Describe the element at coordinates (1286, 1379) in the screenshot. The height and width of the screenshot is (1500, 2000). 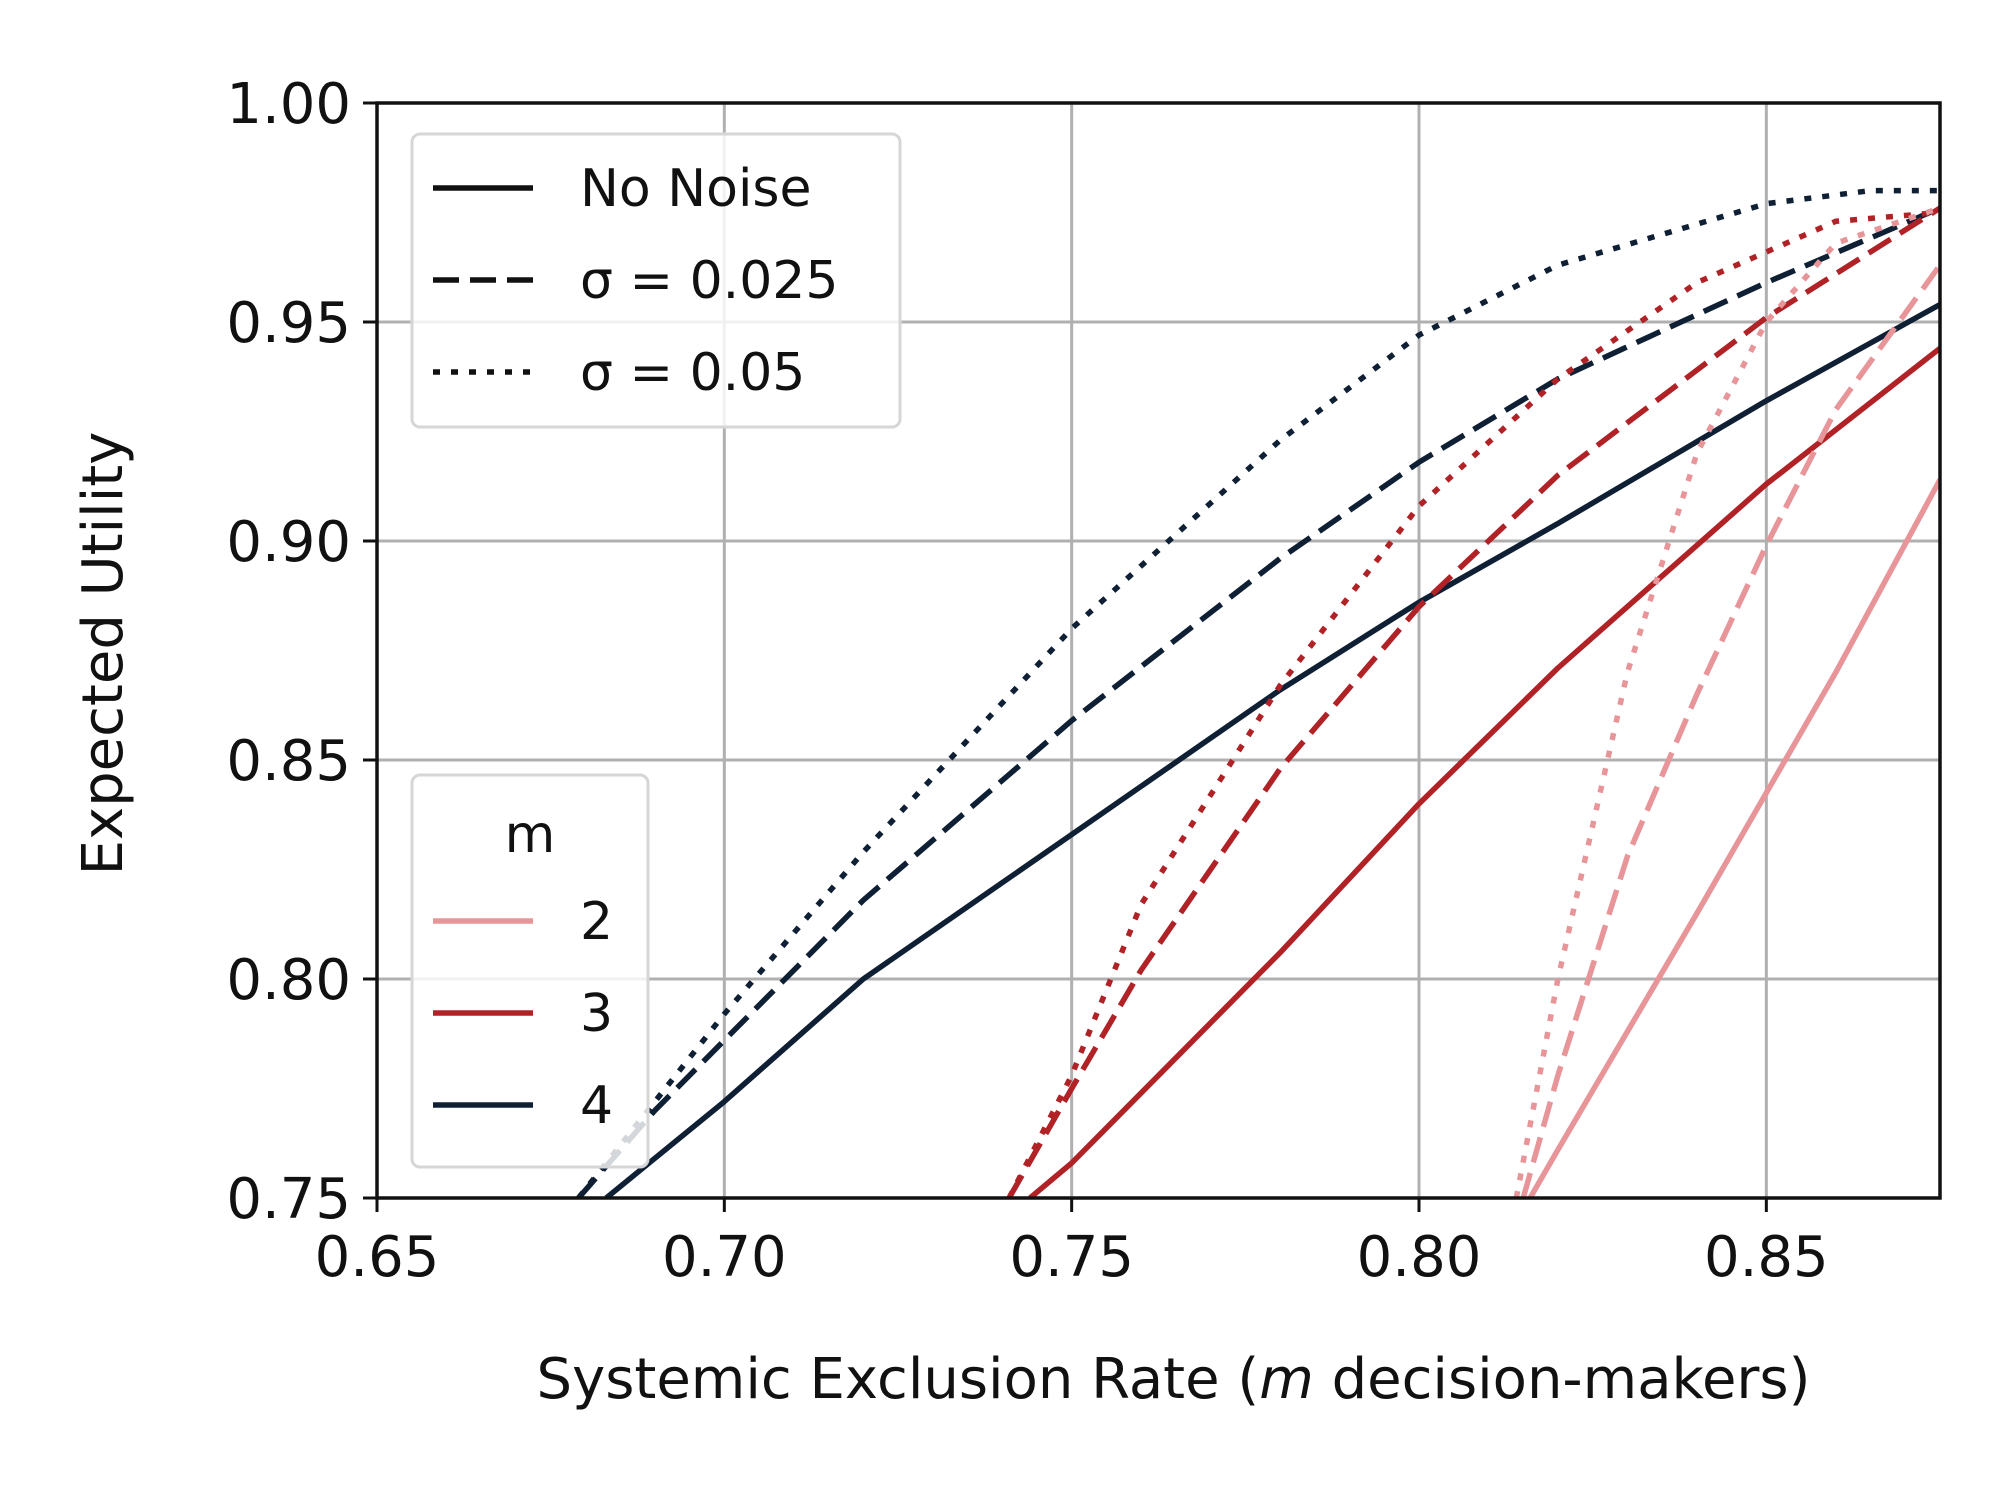
I see `x-axis-label-variable: m` at that location.